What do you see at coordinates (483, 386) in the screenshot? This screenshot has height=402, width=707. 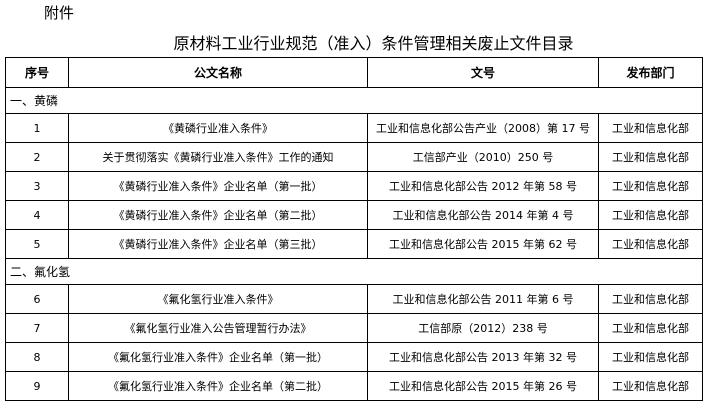 I see `document-number-cell: 工业和信息化部公告 2015 年第 26 号` at bounding box center [483, 386].